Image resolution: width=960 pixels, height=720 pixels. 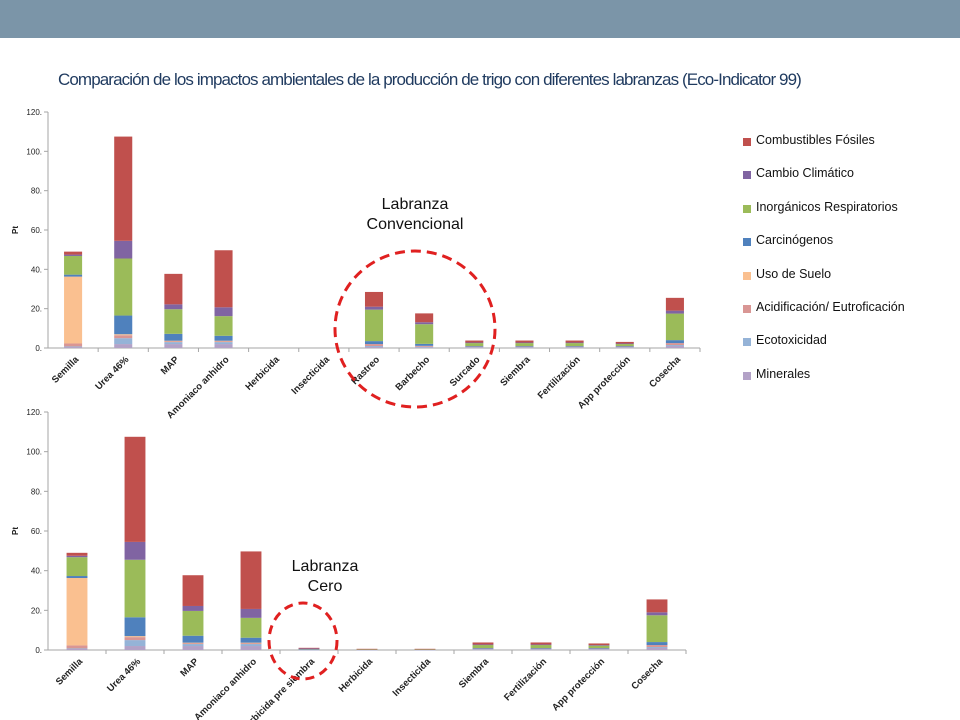 I want to click on annotation-line: Labranza, so click(x=325, y=566).